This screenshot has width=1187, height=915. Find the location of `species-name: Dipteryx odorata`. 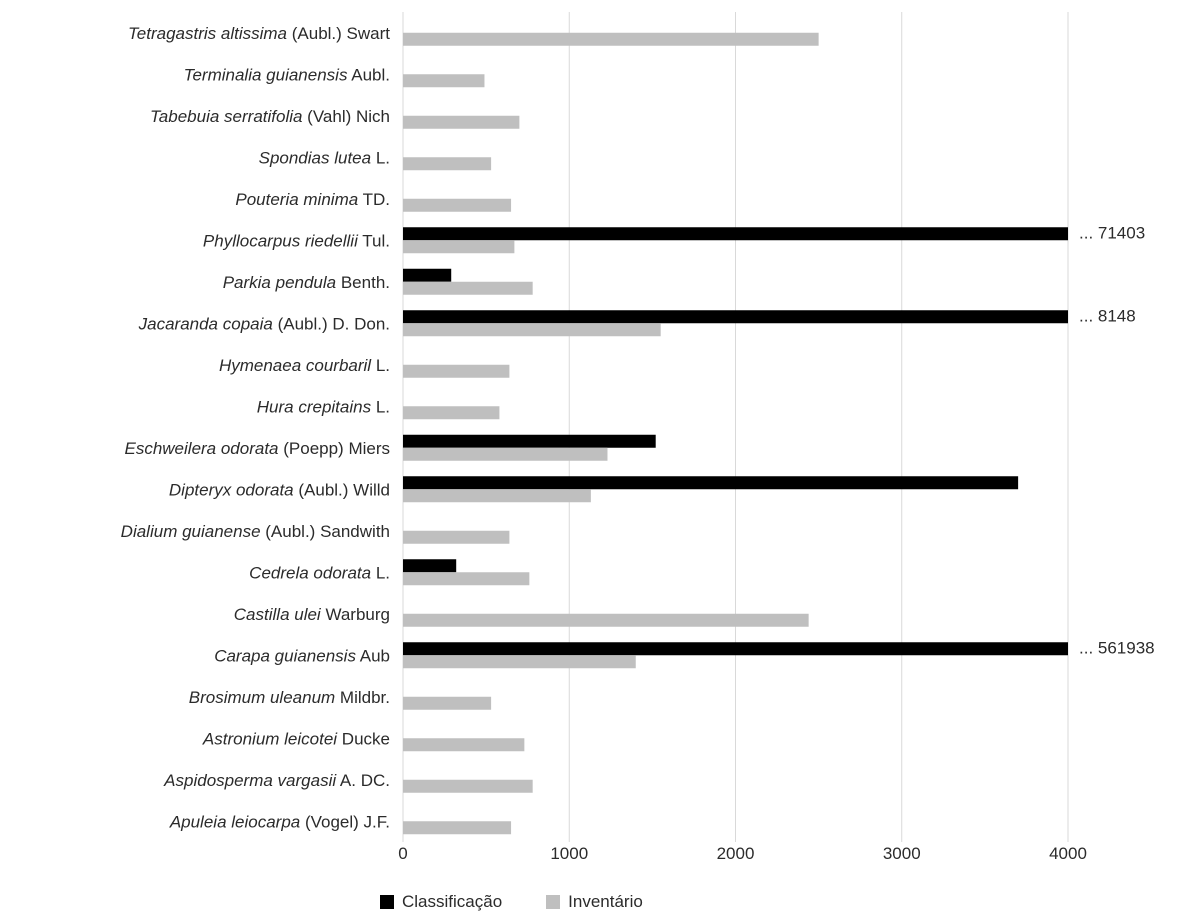

species-name: Dipteryx odorata is located at coordinates (231, 489).